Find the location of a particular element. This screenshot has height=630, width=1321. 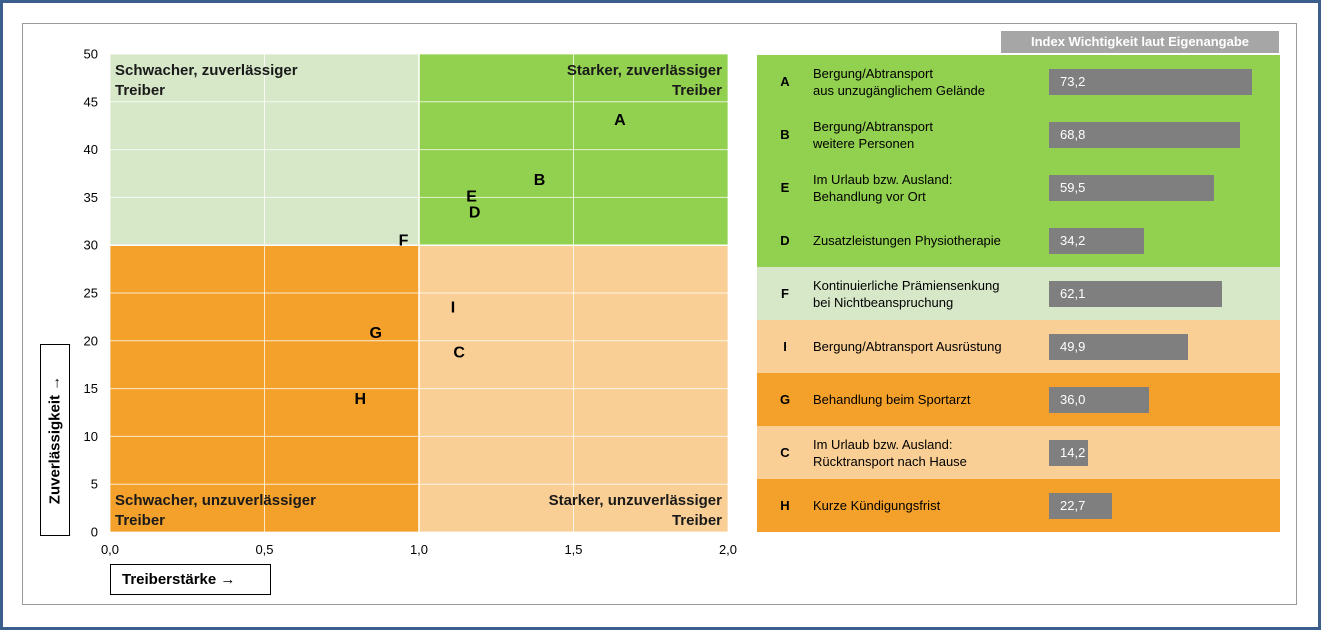

importance-bar-C is located at coordinates (1069, 453).